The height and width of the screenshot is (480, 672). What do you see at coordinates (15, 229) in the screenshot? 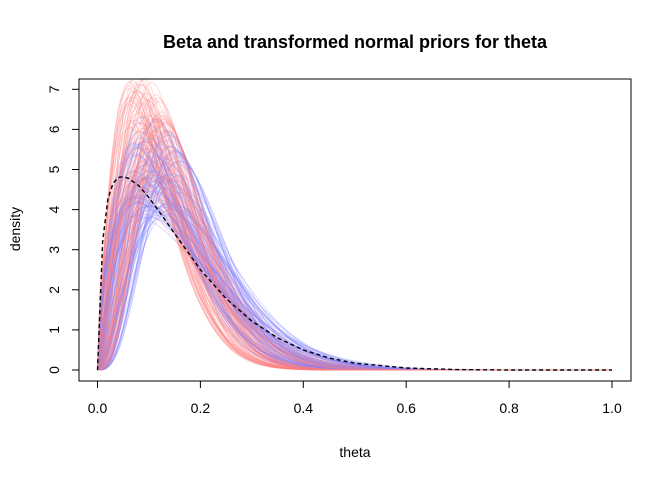
I see `y-axis-label: density` at bounding box center [15, 229].